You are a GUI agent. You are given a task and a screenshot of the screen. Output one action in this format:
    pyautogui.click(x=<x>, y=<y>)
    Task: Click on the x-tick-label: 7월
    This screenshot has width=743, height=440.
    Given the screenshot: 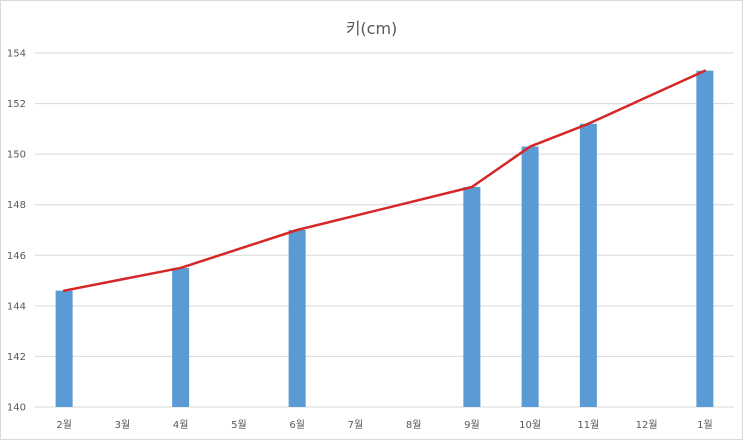 What is the action you would take?
    pyautogui.click(x=356, y=425)
    